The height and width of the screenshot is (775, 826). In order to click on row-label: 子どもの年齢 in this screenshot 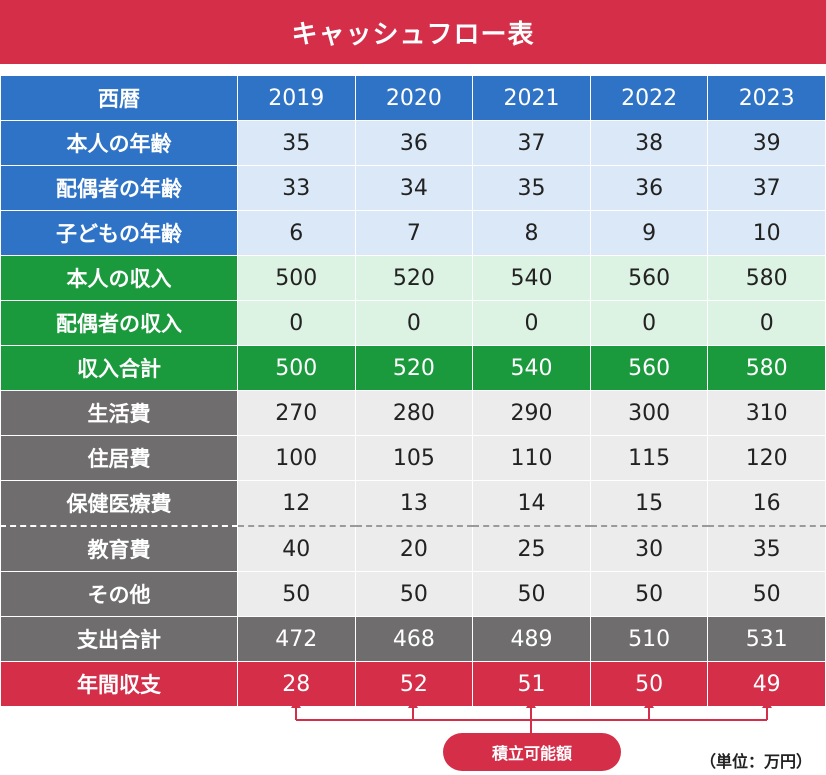, I will do `click(119, 233)`.